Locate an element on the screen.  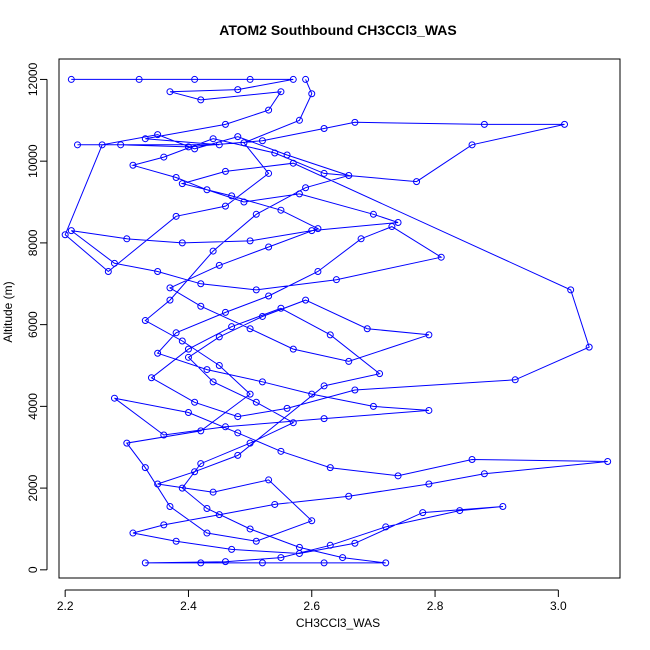
y-tick-label: 12000 is located at coordinates (33, 79).